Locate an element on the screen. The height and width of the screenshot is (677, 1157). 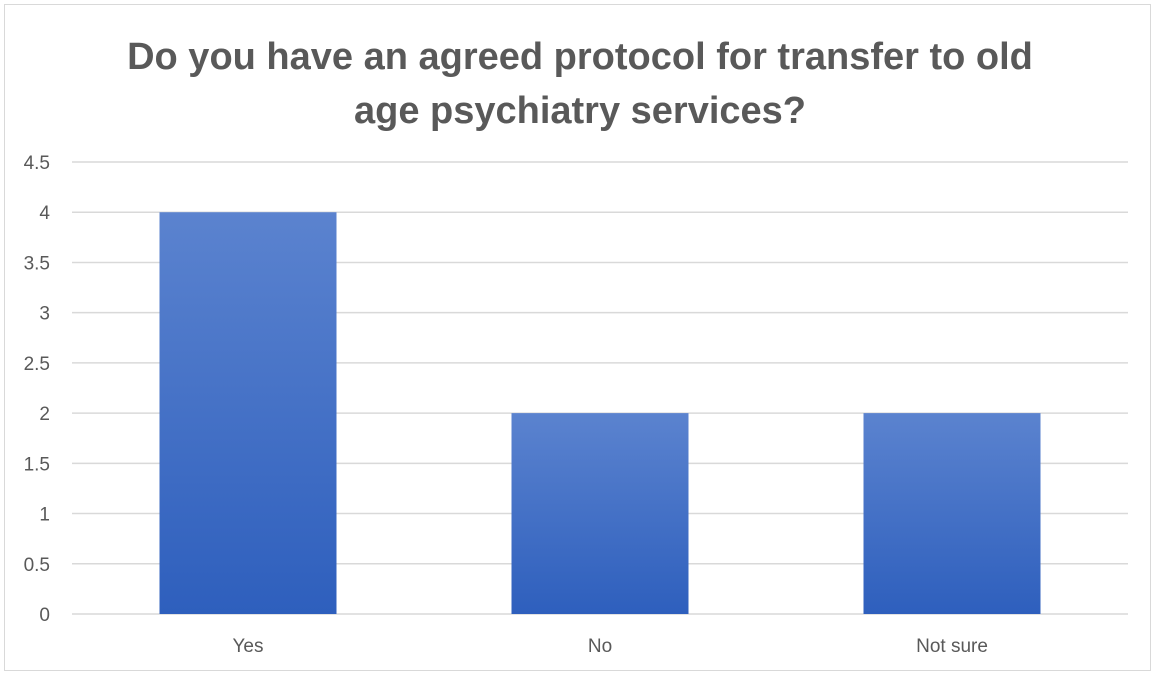
y-tick-label: 2.5 is located at coordinates (37, 364).